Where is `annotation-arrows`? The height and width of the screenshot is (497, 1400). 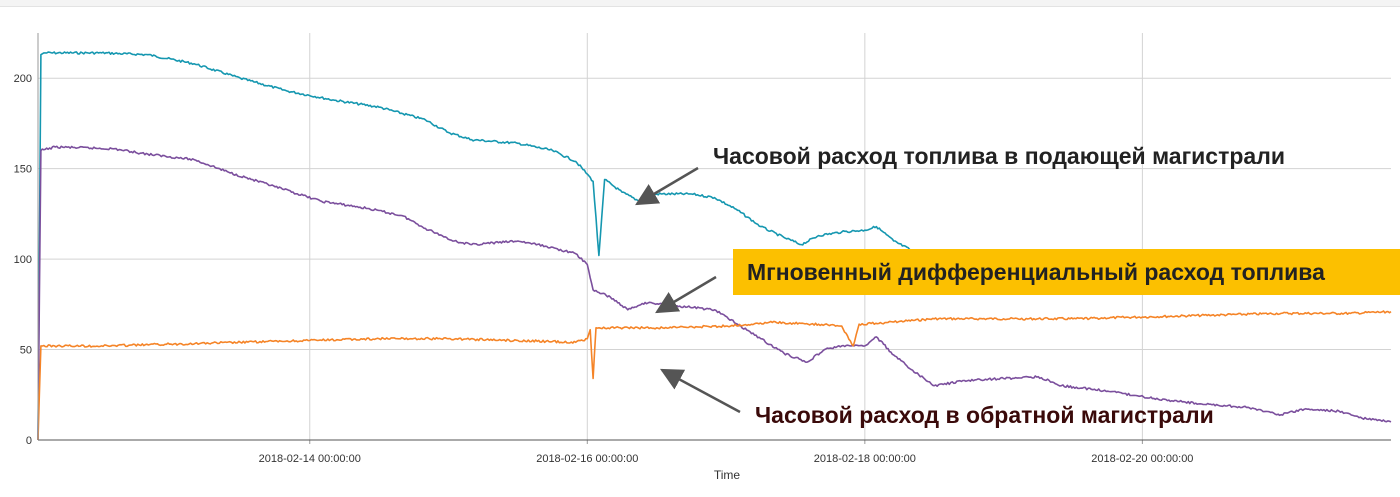 annotation-arrows is located at coordinates (688, 290).